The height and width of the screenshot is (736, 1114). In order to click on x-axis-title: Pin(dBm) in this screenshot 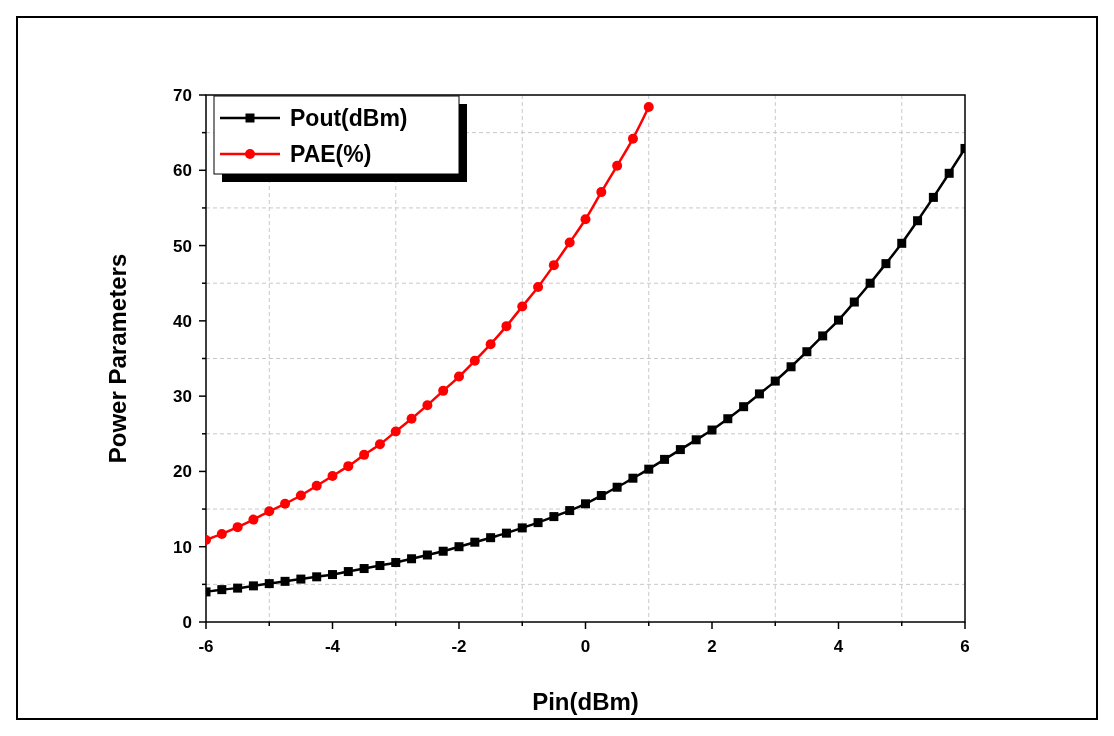, I will do `click(585, 701)`.